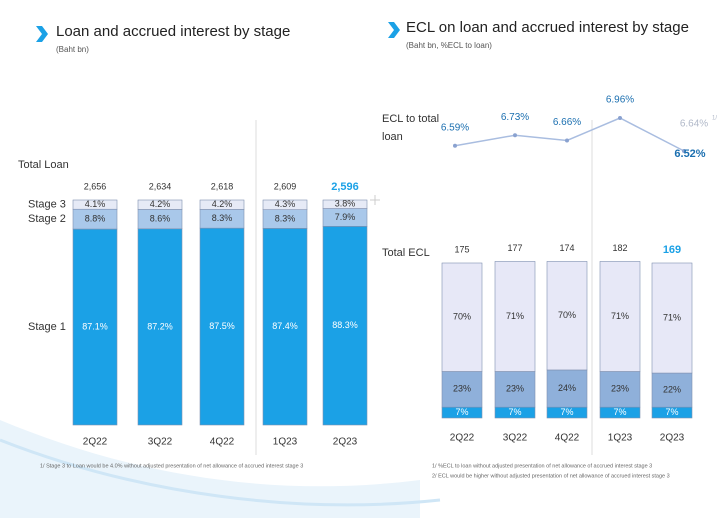  What do you see at coordinates (72, 49) in the screenshot?
I see `chart-subtitle: (Baht bn)` at bounding box center [72, 49].